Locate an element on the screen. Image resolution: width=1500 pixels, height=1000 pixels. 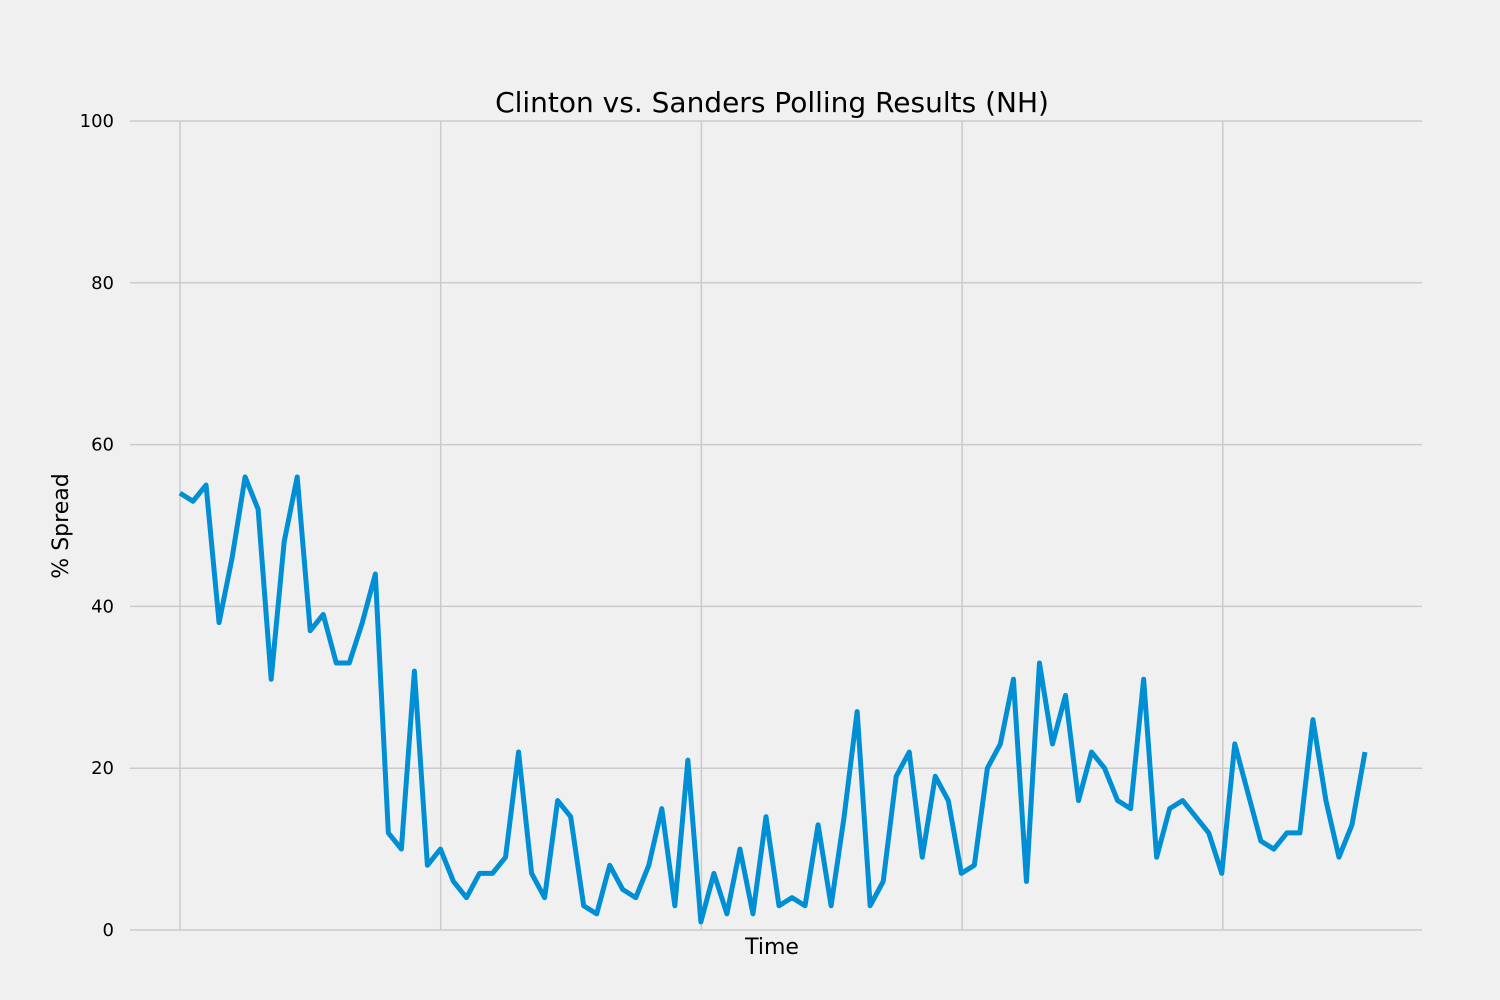
y-tick-label: 60 is located at coordinates (102, 445).